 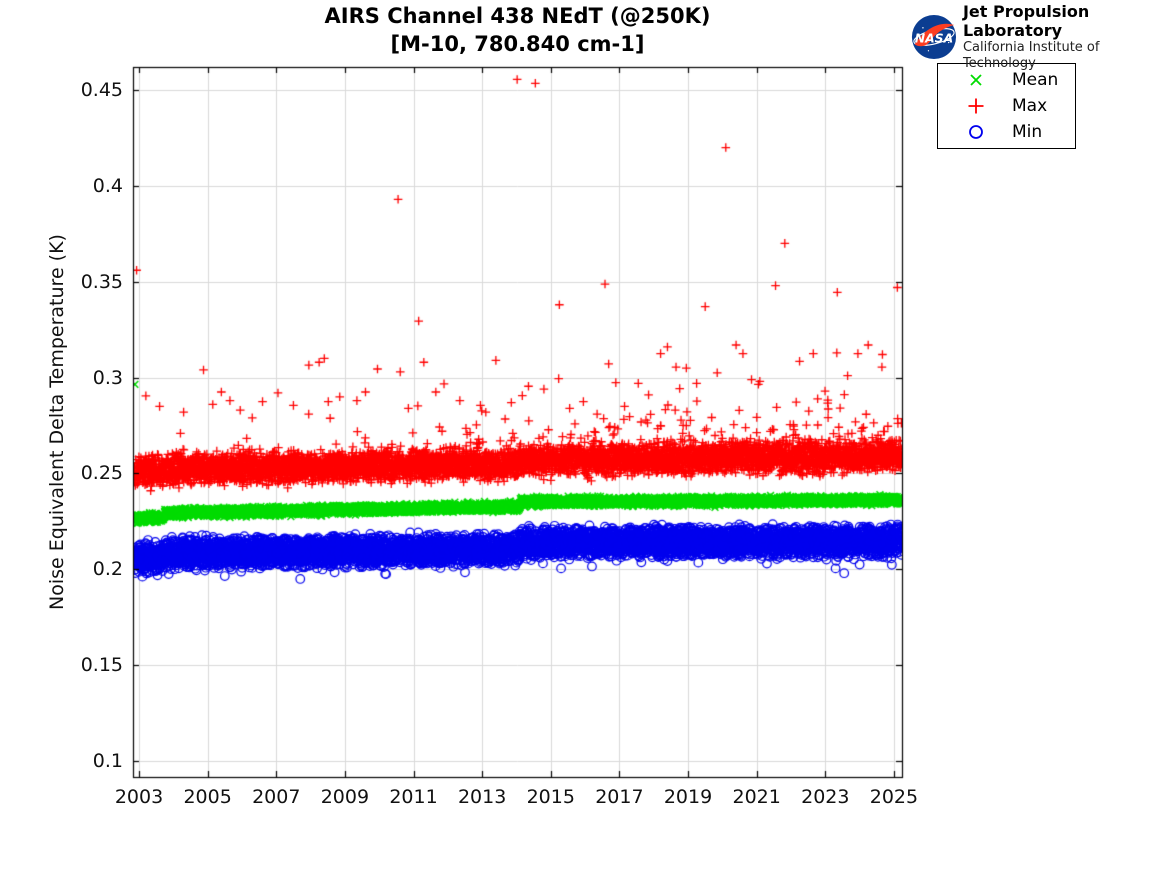 What do you see at coordinates (517, 44) in the screenshot?
I see `chart-subtitle: [M-10, 780.840 cm-1]` at bounding box center [517, 44].